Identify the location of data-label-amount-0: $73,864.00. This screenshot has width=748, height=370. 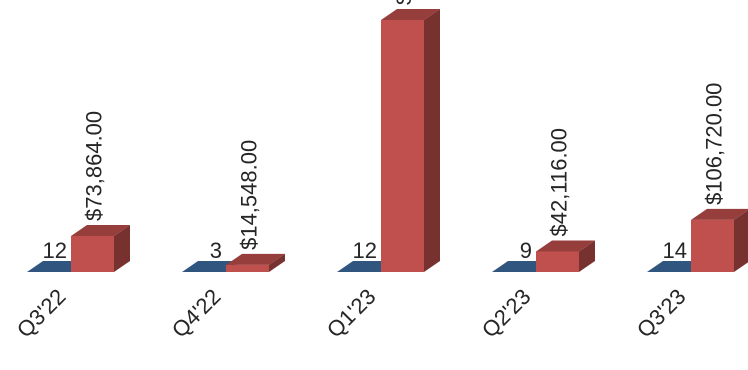
(94, 166).